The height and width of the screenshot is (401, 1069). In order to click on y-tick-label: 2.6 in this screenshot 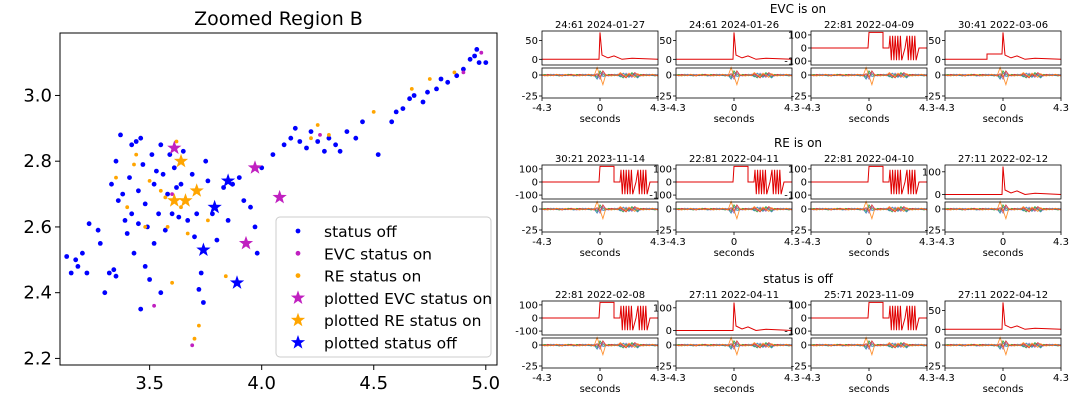, I will do `click(37, 227)`.